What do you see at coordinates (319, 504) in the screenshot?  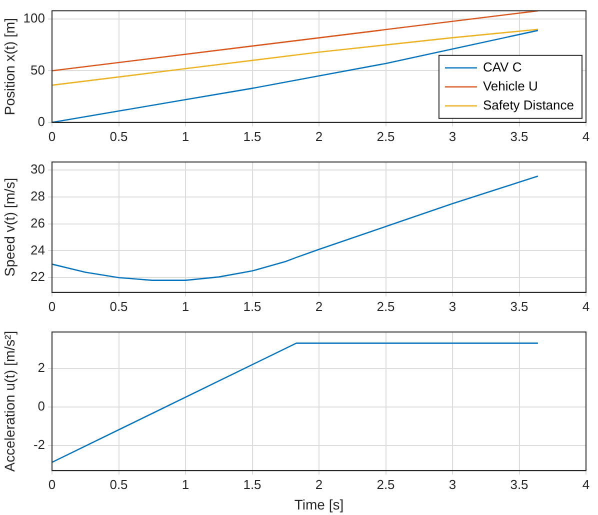 I see `x-axis-title: Time [s]` at bounding box center [319, 504].